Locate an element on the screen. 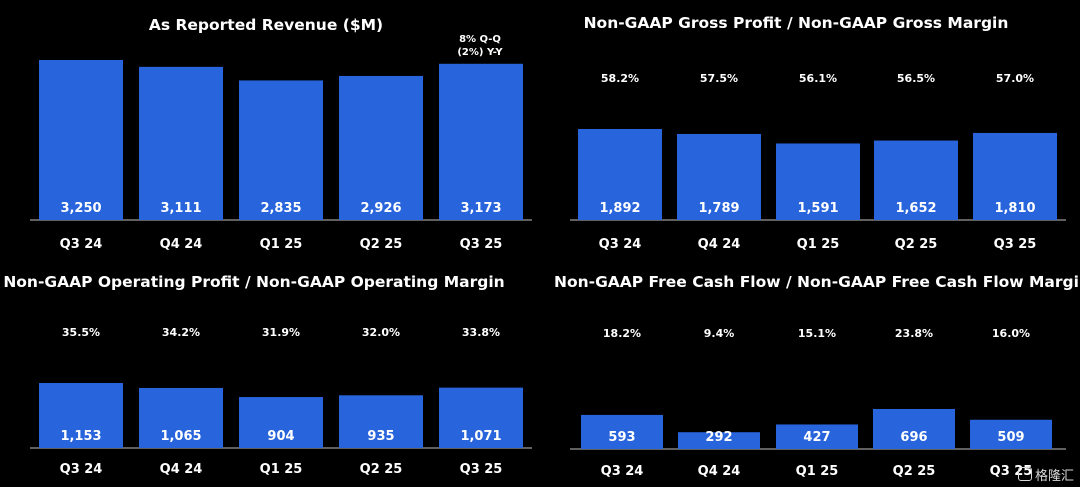  gross-profit-margin-label-3: 56.1% is located at coordinates (818, 78).